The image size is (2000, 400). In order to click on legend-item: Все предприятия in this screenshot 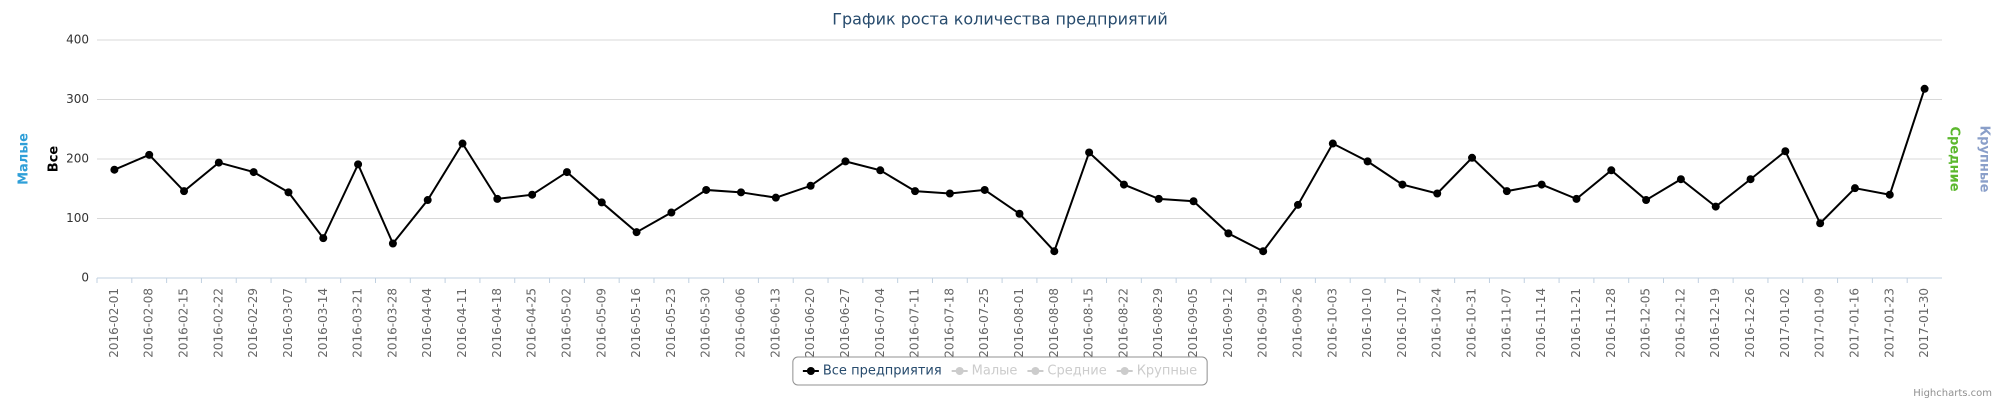, I will do `click(872, 371)`.